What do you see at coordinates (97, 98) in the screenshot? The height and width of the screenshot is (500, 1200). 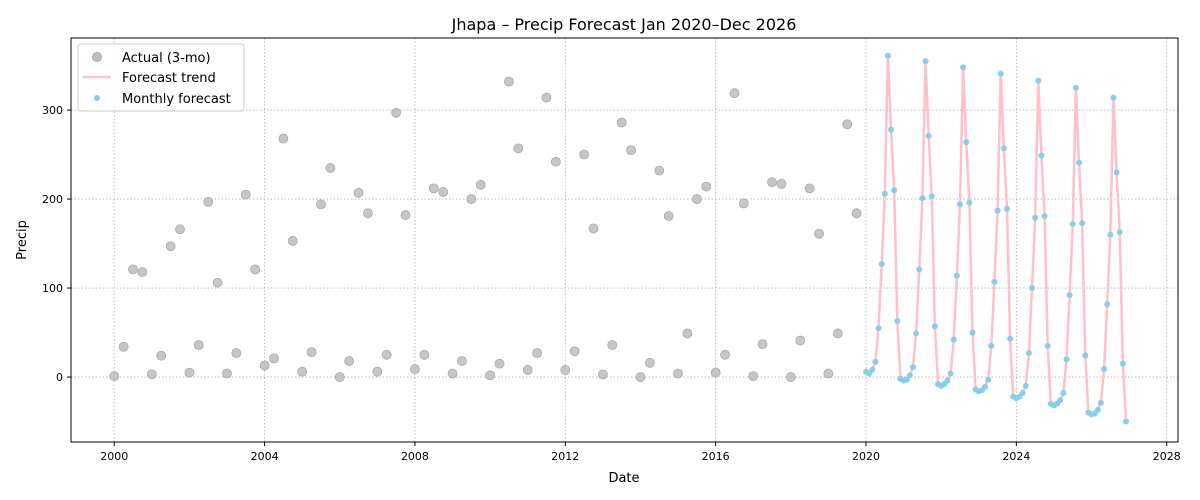 I see `legend-forecast-marker` at bounding box center [97, 98].